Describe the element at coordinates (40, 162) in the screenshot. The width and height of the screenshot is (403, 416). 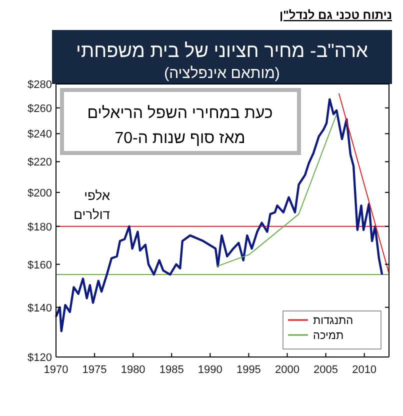
I see `y-tick-label: $220` at that location.